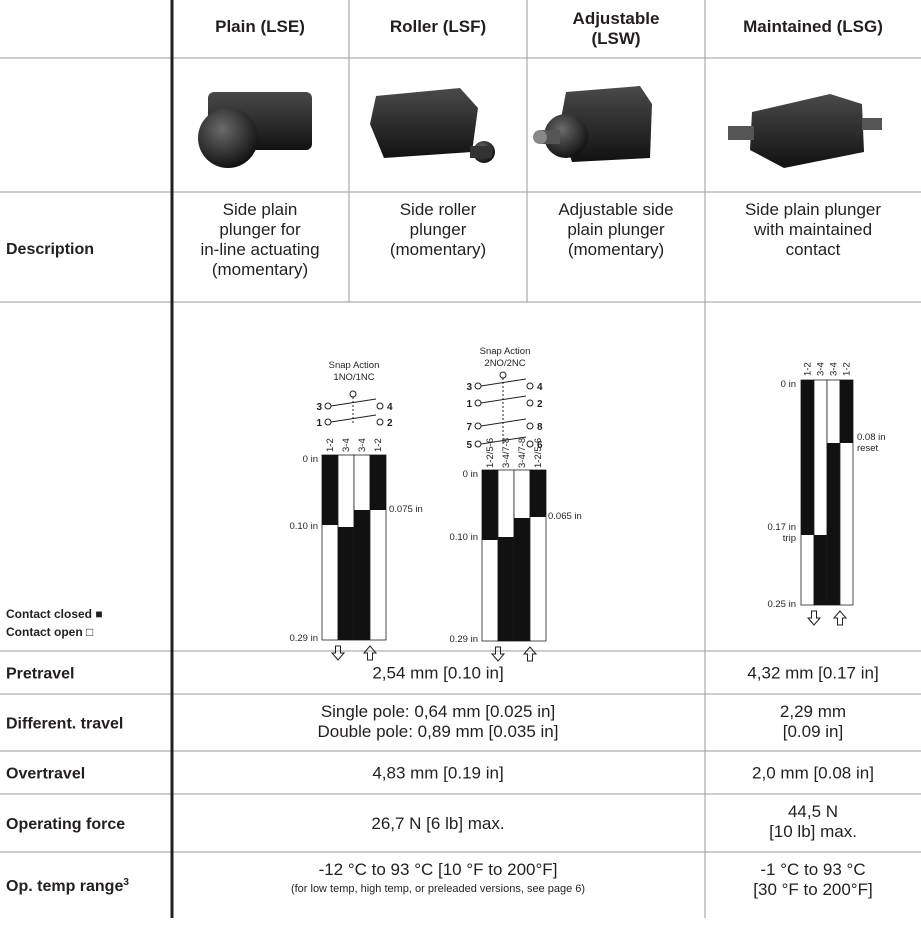 The image size is (921, 945). Describe the element at coordinates (49, 632) in the screenshot. I see `legend-open: Contact open □` at that location.